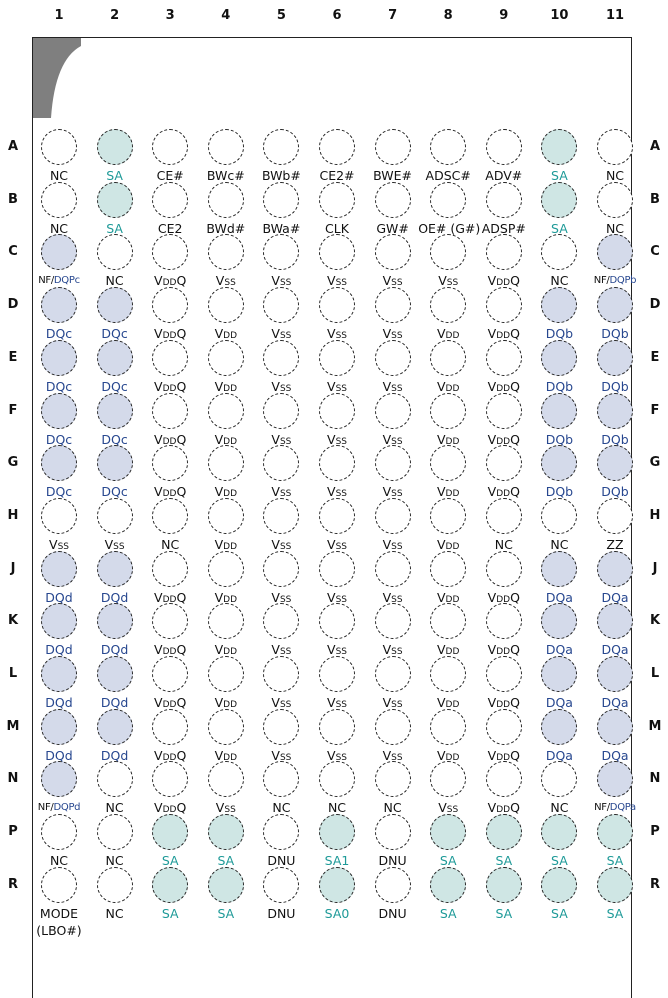 The width and height of the screenshot is (668, 998). What do you see at coordinates (13, 199) in the screenshot?
I see `row-header-left-B: B` at bounding box center [13, 199].